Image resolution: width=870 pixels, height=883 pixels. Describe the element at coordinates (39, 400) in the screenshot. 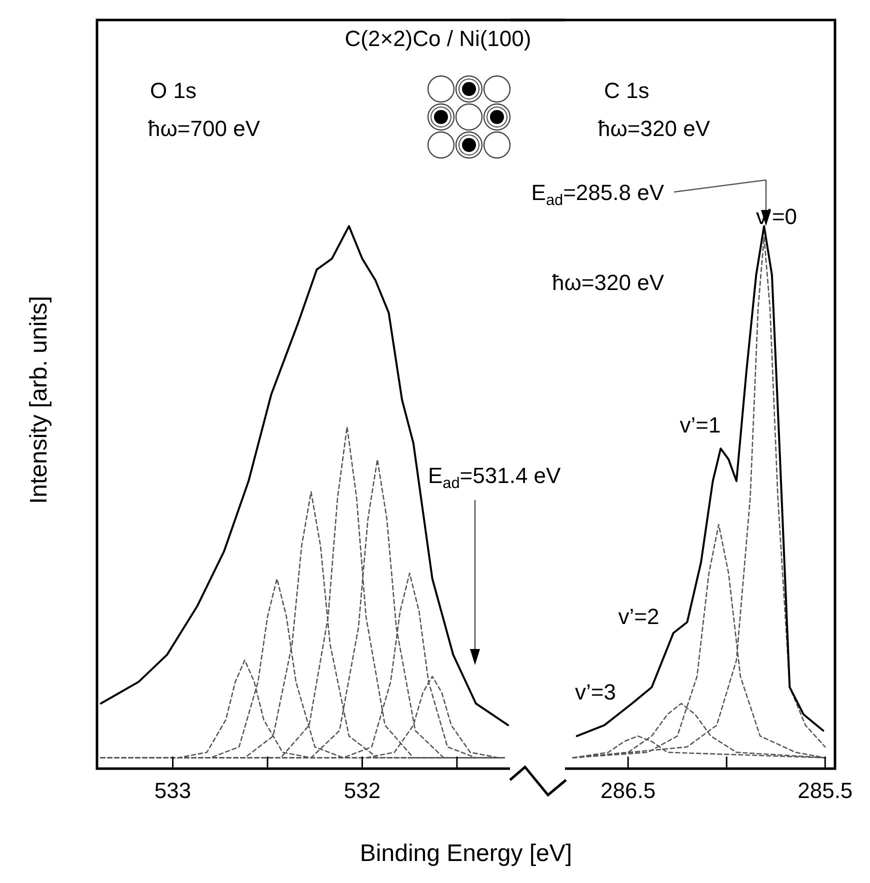

I see `y-axis-title: Intensity [arb. units]` at that location.